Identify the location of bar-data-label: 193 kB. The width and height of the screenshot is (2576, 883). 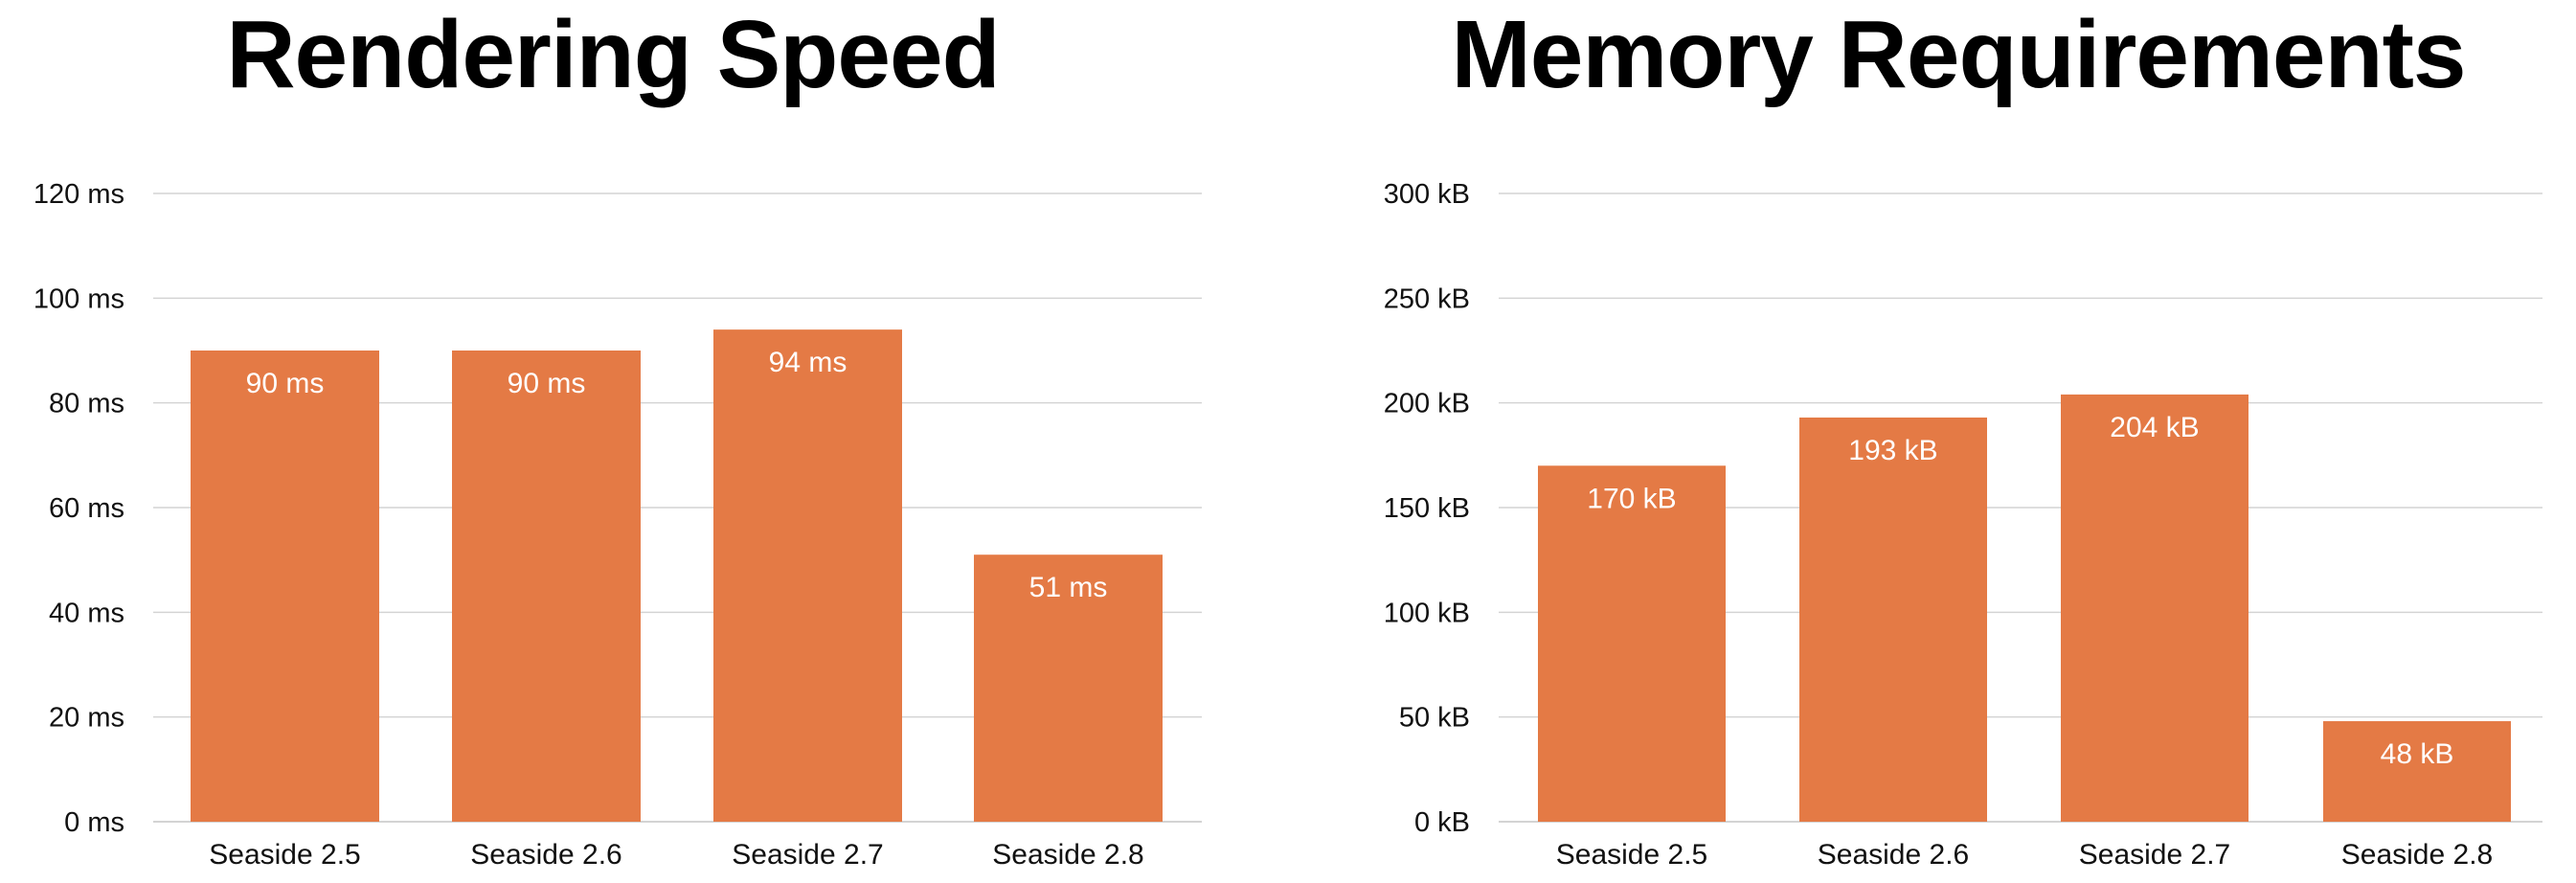
(1892, 450).